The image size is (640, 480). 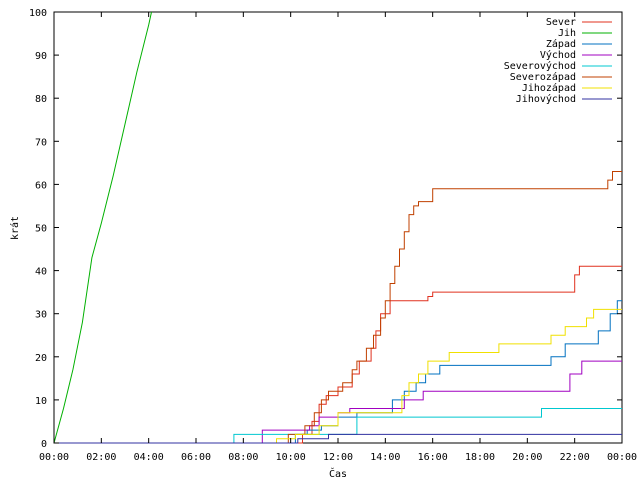 I want to click on y-tick-label: 100, so click(x=38, y=13).